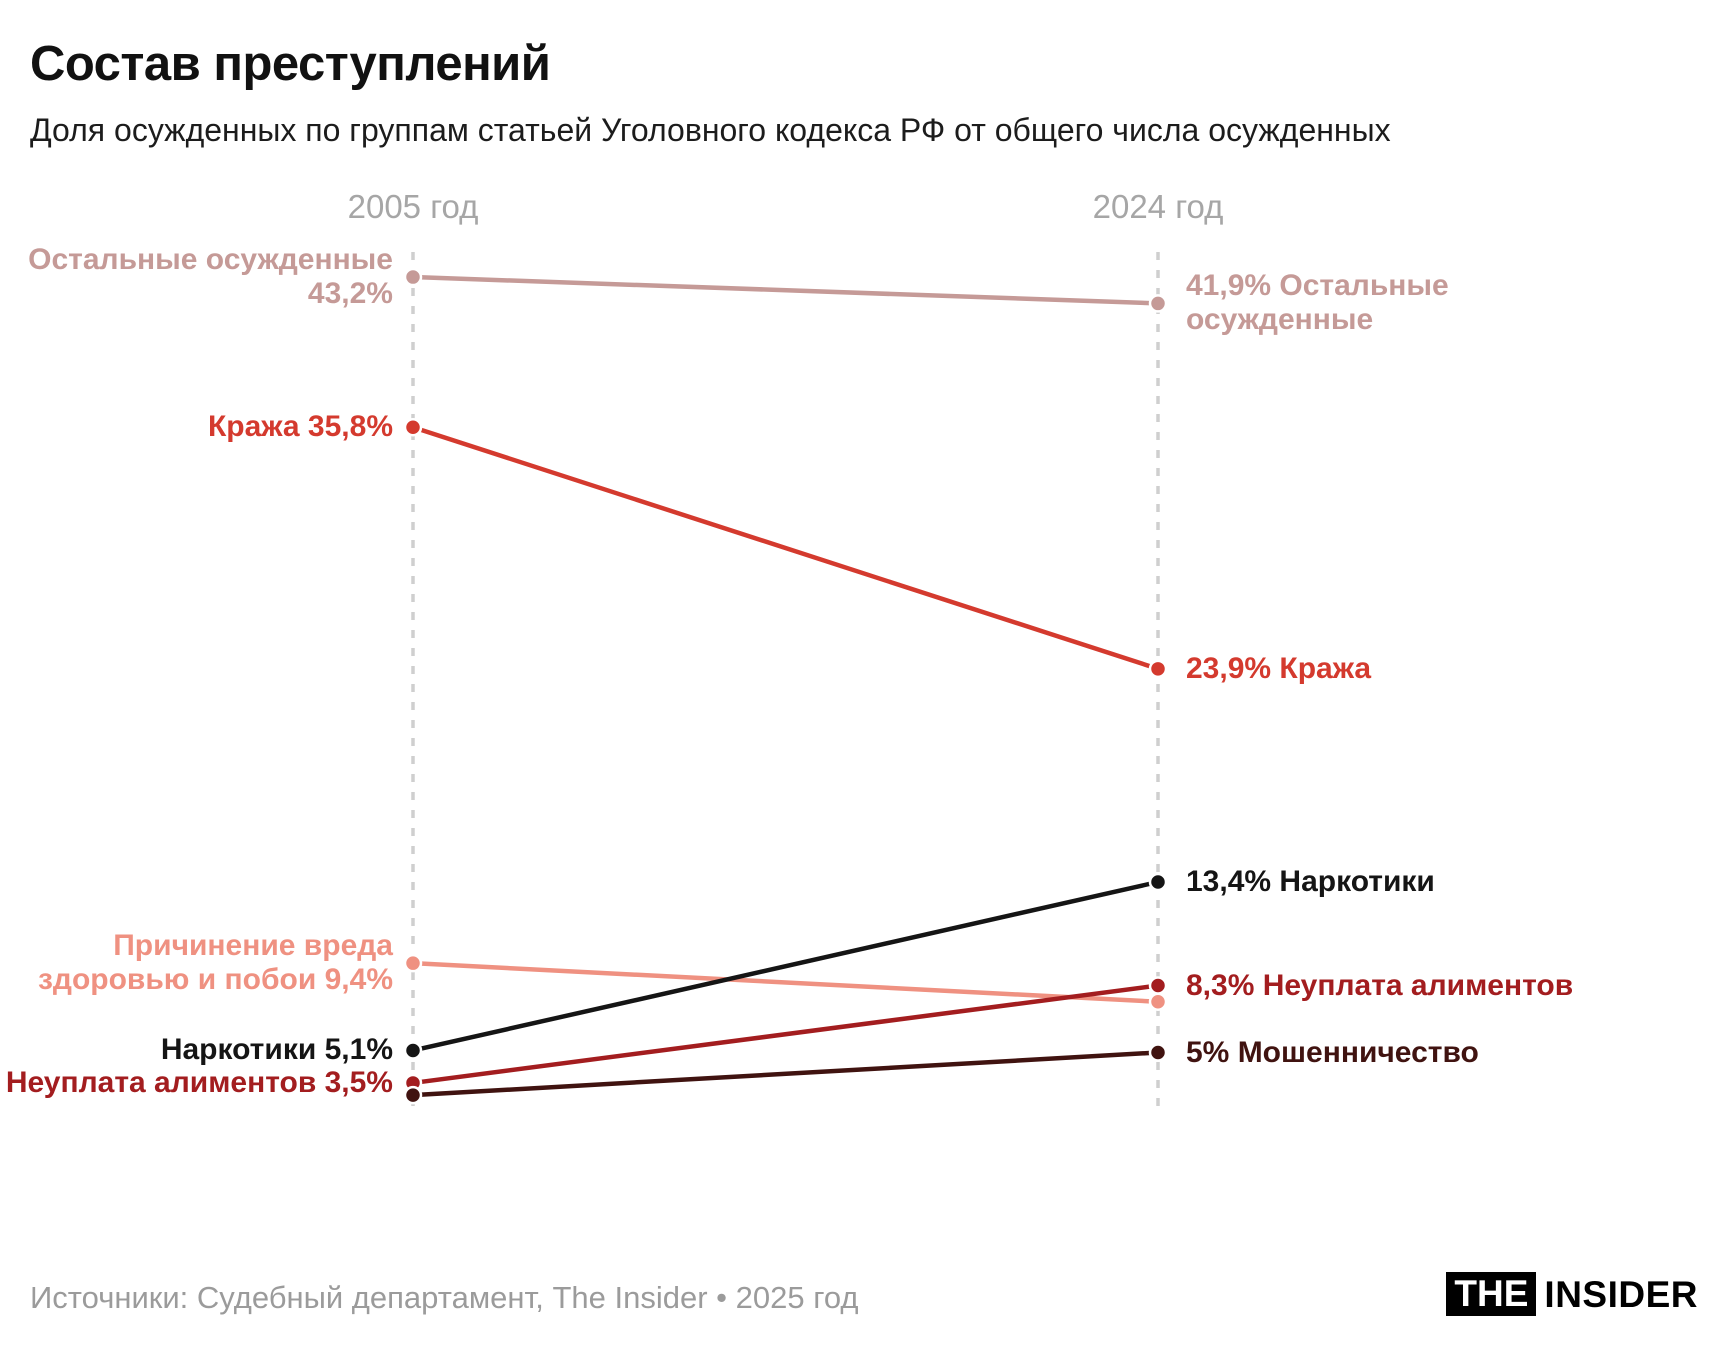 The height and width of the screenshot is (1364, 1732). What do you see at coordinates (215, 963) in the screenshot?
I see `series-label-left-2: Причинение вреда здоровью и побои 9,4%` at bounding box center [215, 963].